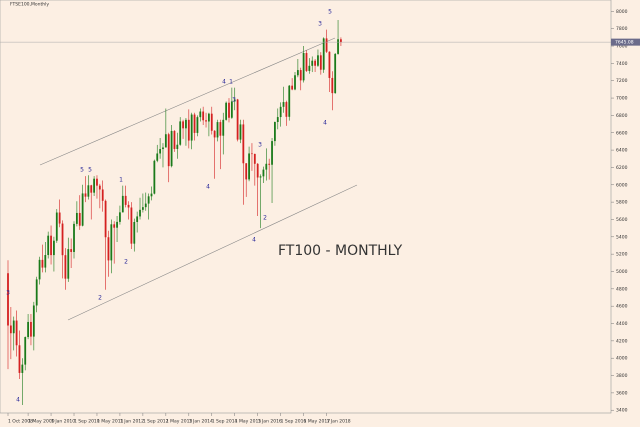 The width and height of the screenshot is (640, 427). What do you see at coordinates (622, 29) in the screenshot?
I see `y-tick-label: 7800` at bounding box center [622, 29].